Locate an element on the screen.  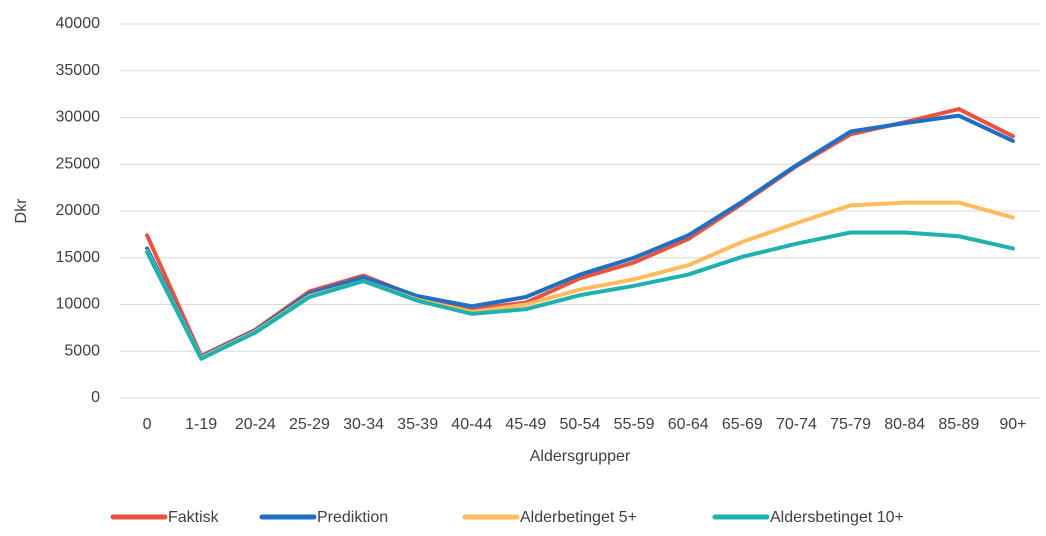
y-tick-label: 40000 is located at coordinates (78, 23).